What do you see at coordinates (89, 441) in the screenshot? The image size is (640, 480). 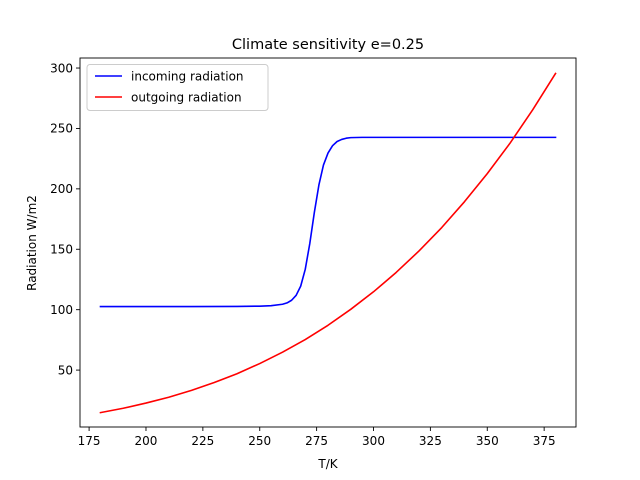 I see `x-tick-label: 175` at bounding box center [89, 441].